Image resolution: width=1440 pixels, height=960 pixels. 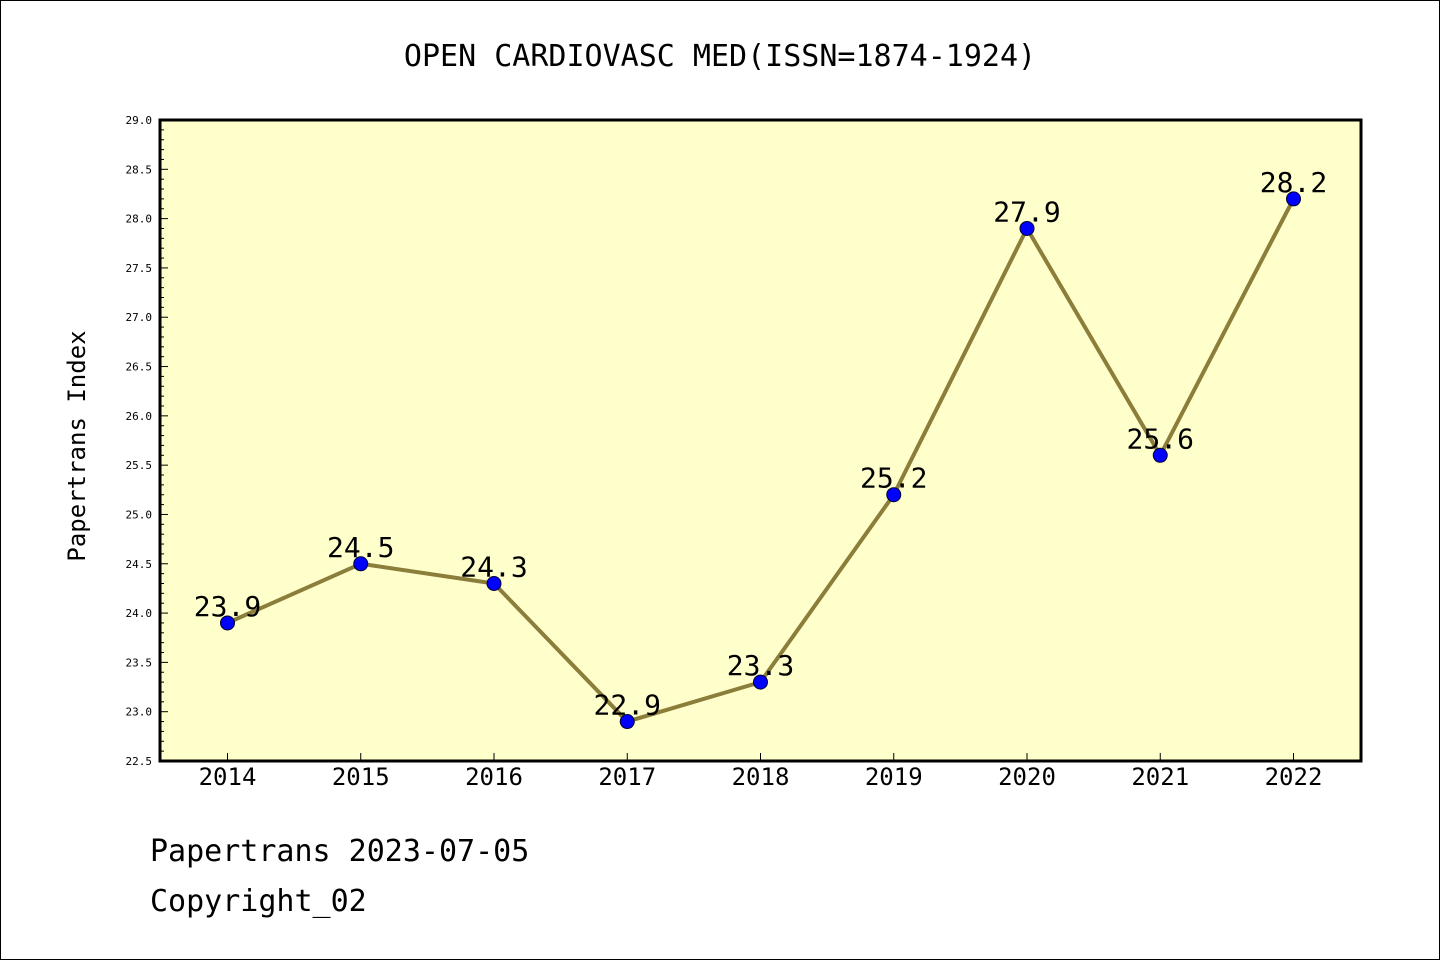 What do you see at coordinates (139, 367) in the screenshot?
I see `y-tick-label: 26.5` at bounding box center [139, 367].